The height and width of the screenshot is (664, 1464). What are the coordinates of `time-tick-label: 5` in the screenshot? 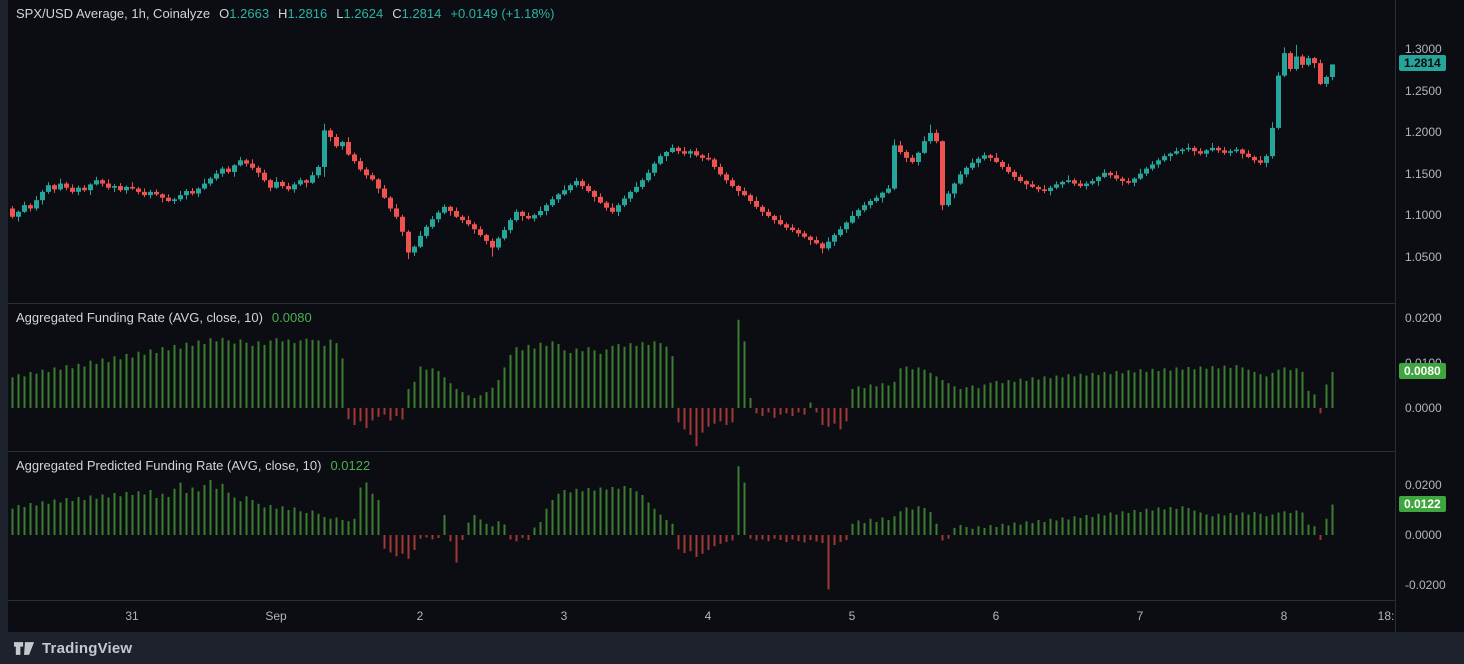 It's located at (852, 616).